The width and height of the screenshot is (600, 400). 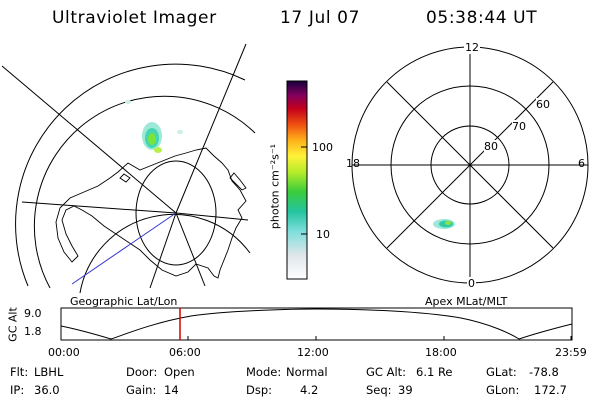 I want to click on time-tick-1800: 18:00, so click(x=441, y=352).